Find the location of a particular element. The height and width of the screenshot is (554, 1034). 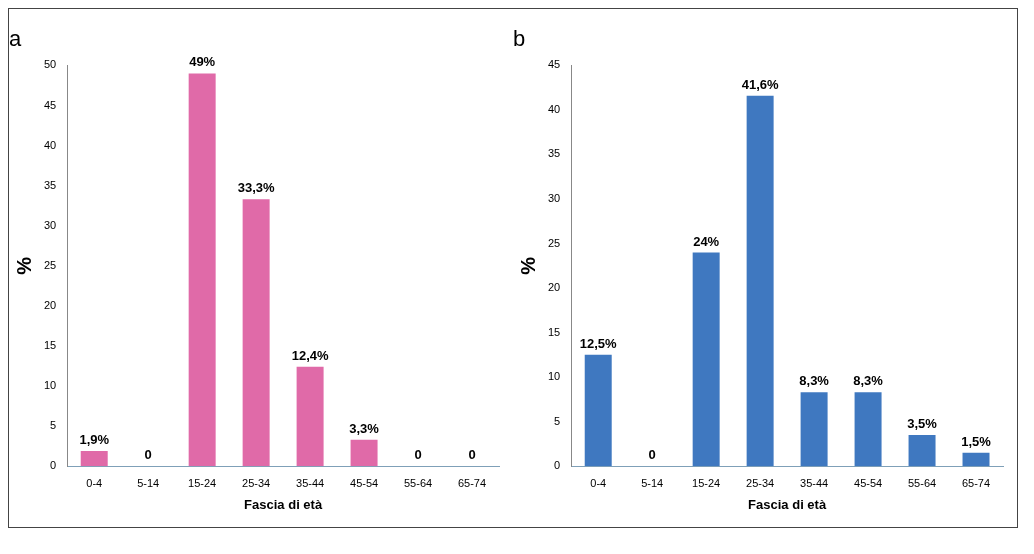

data-label: 1,5% is located at coordinates (976, 441).